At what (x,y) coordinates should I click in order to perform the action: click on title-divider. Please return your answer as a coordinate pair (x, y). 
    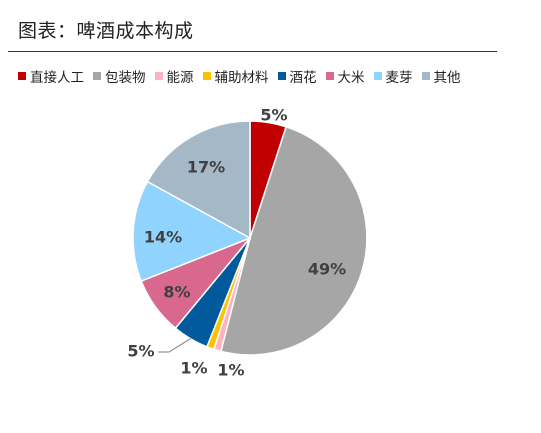
    Looking at the image, I should click on (252, 51).